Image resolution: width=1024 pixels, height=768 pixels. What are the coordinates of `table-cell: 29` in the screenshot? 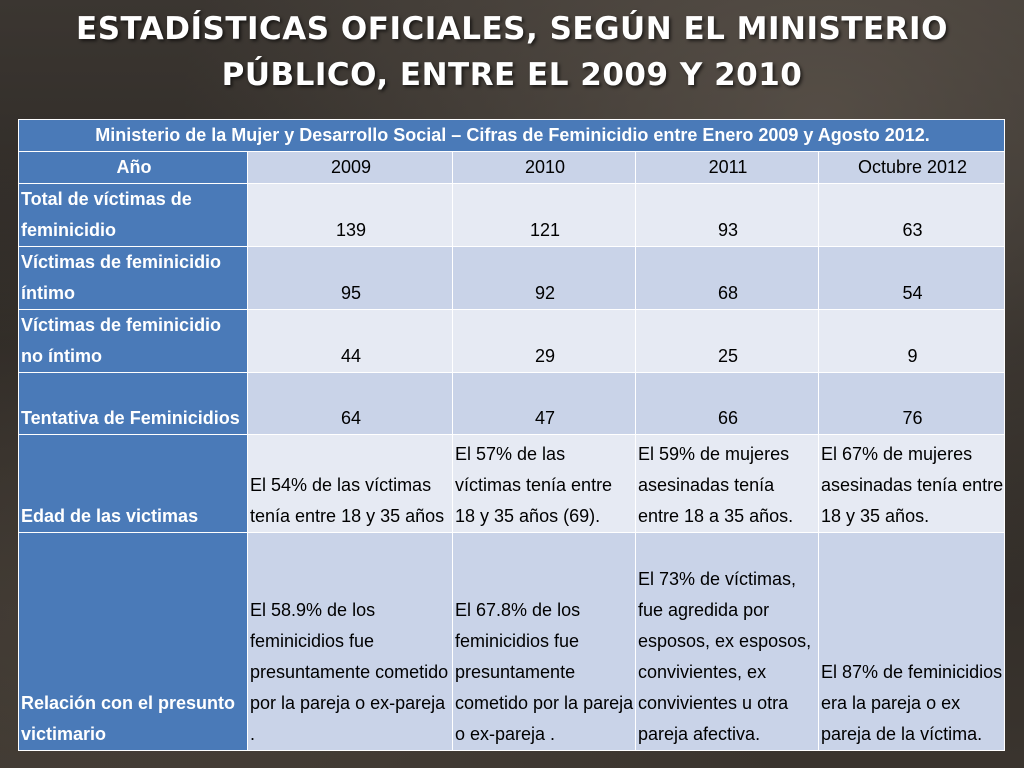 It's located at (544, 341).